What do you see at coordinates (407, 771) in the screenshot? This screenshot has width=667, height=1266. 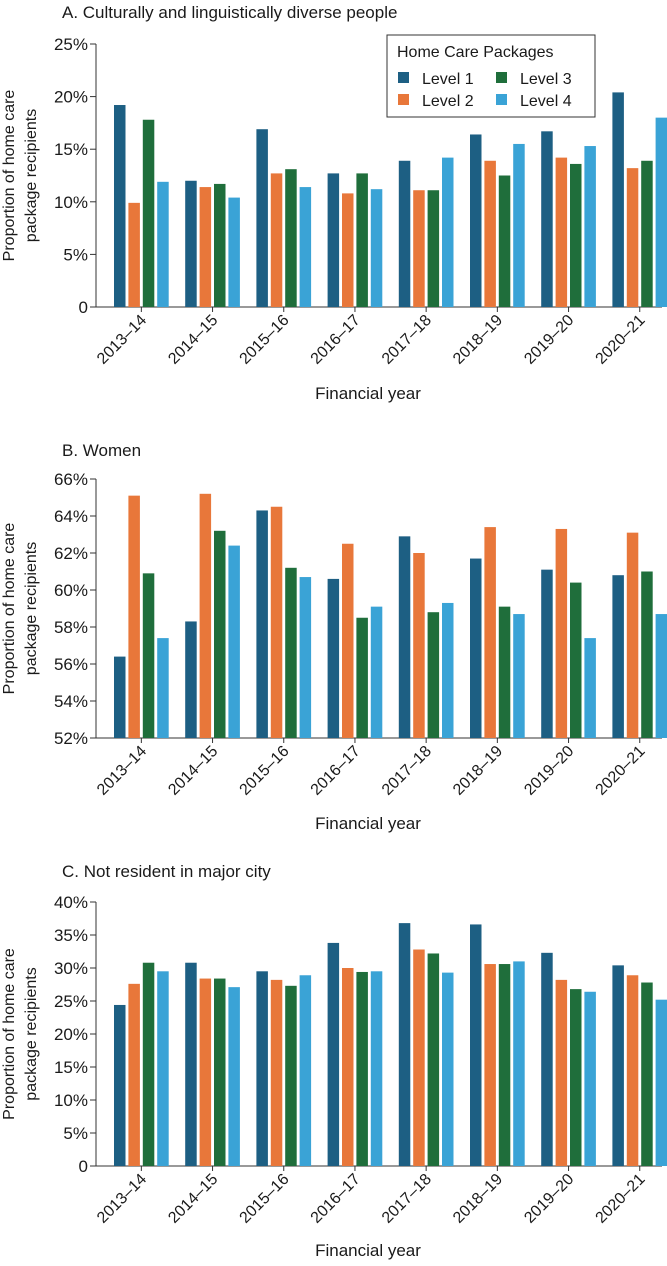 I see `x-tick-label: 2017–18` at bounding box center [407, 771].